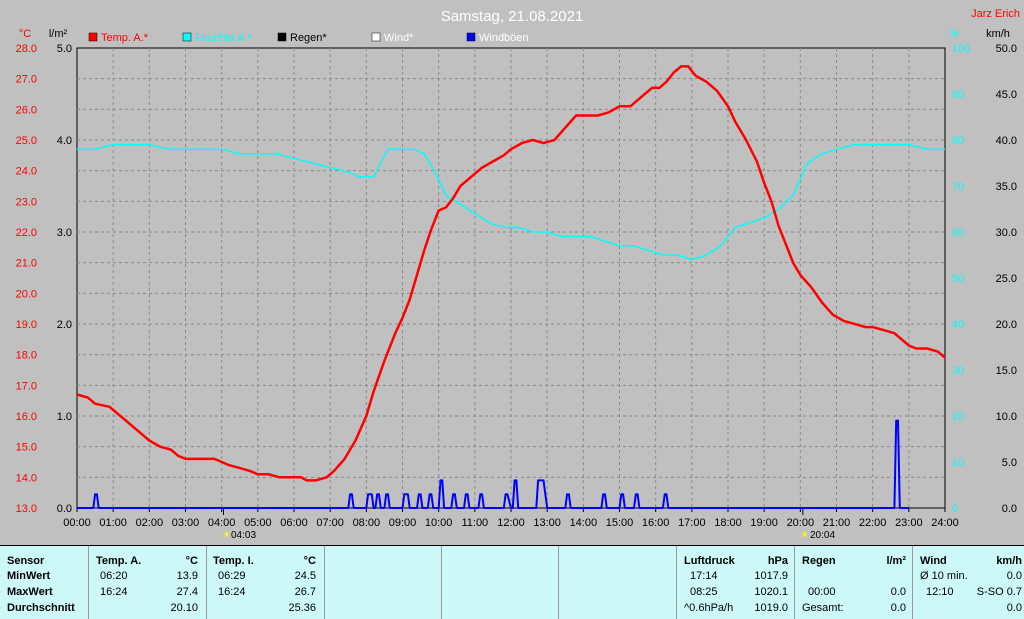  I want to click on rain-header: Regen, so click(819, 561).